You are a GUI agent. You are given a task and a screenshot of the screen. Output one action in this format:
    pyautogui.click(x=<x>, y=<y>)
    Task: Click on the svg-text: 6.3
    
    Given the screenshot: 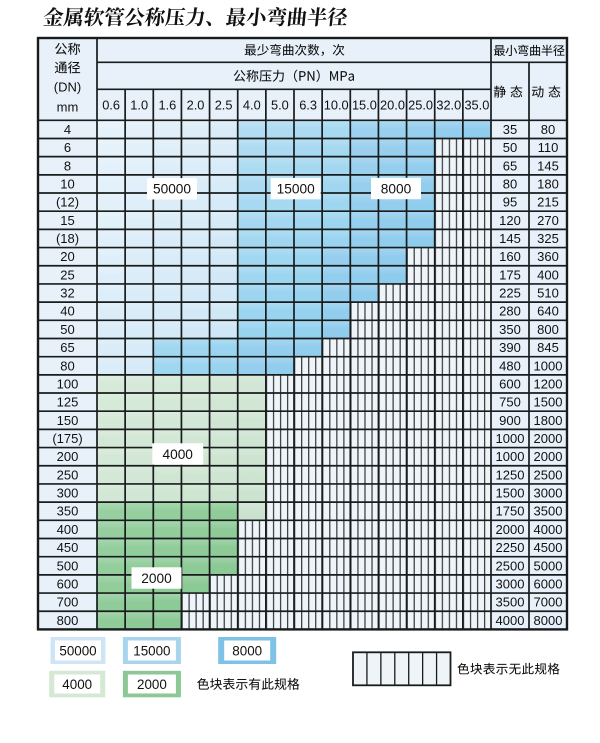 What is the action you would take?
    pyautogui.click(x=308, y=104)
    